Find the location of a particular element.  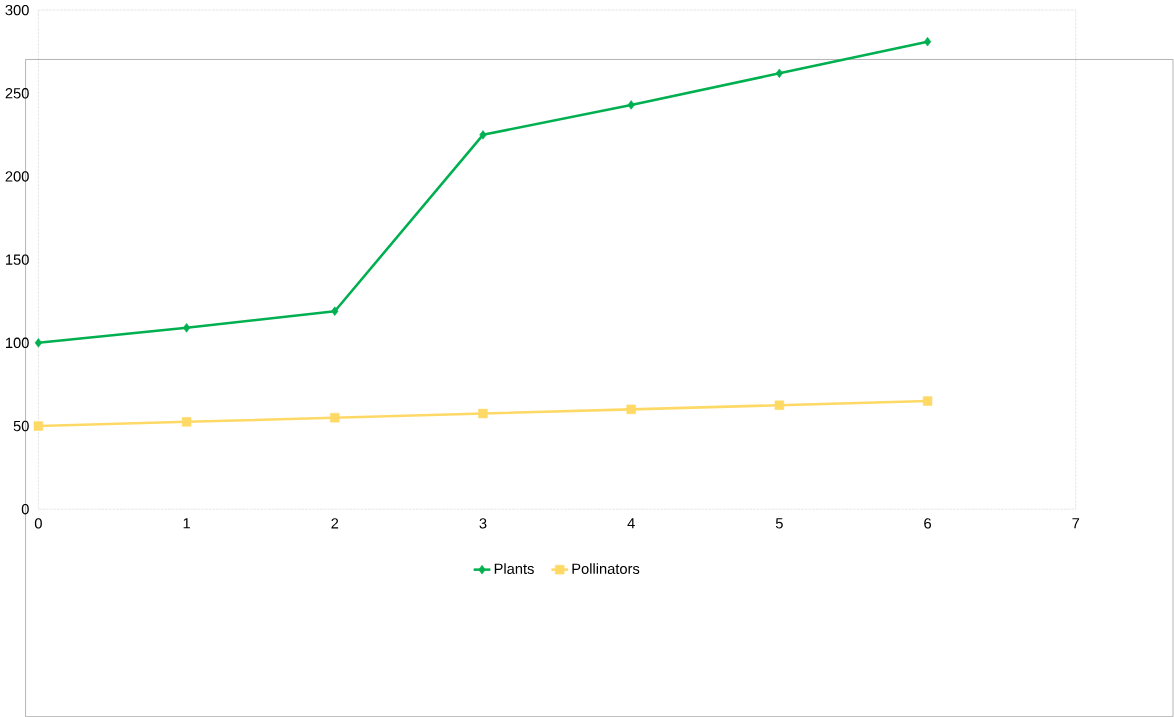

legend-label: Plants is located at coordinates (514, 568).